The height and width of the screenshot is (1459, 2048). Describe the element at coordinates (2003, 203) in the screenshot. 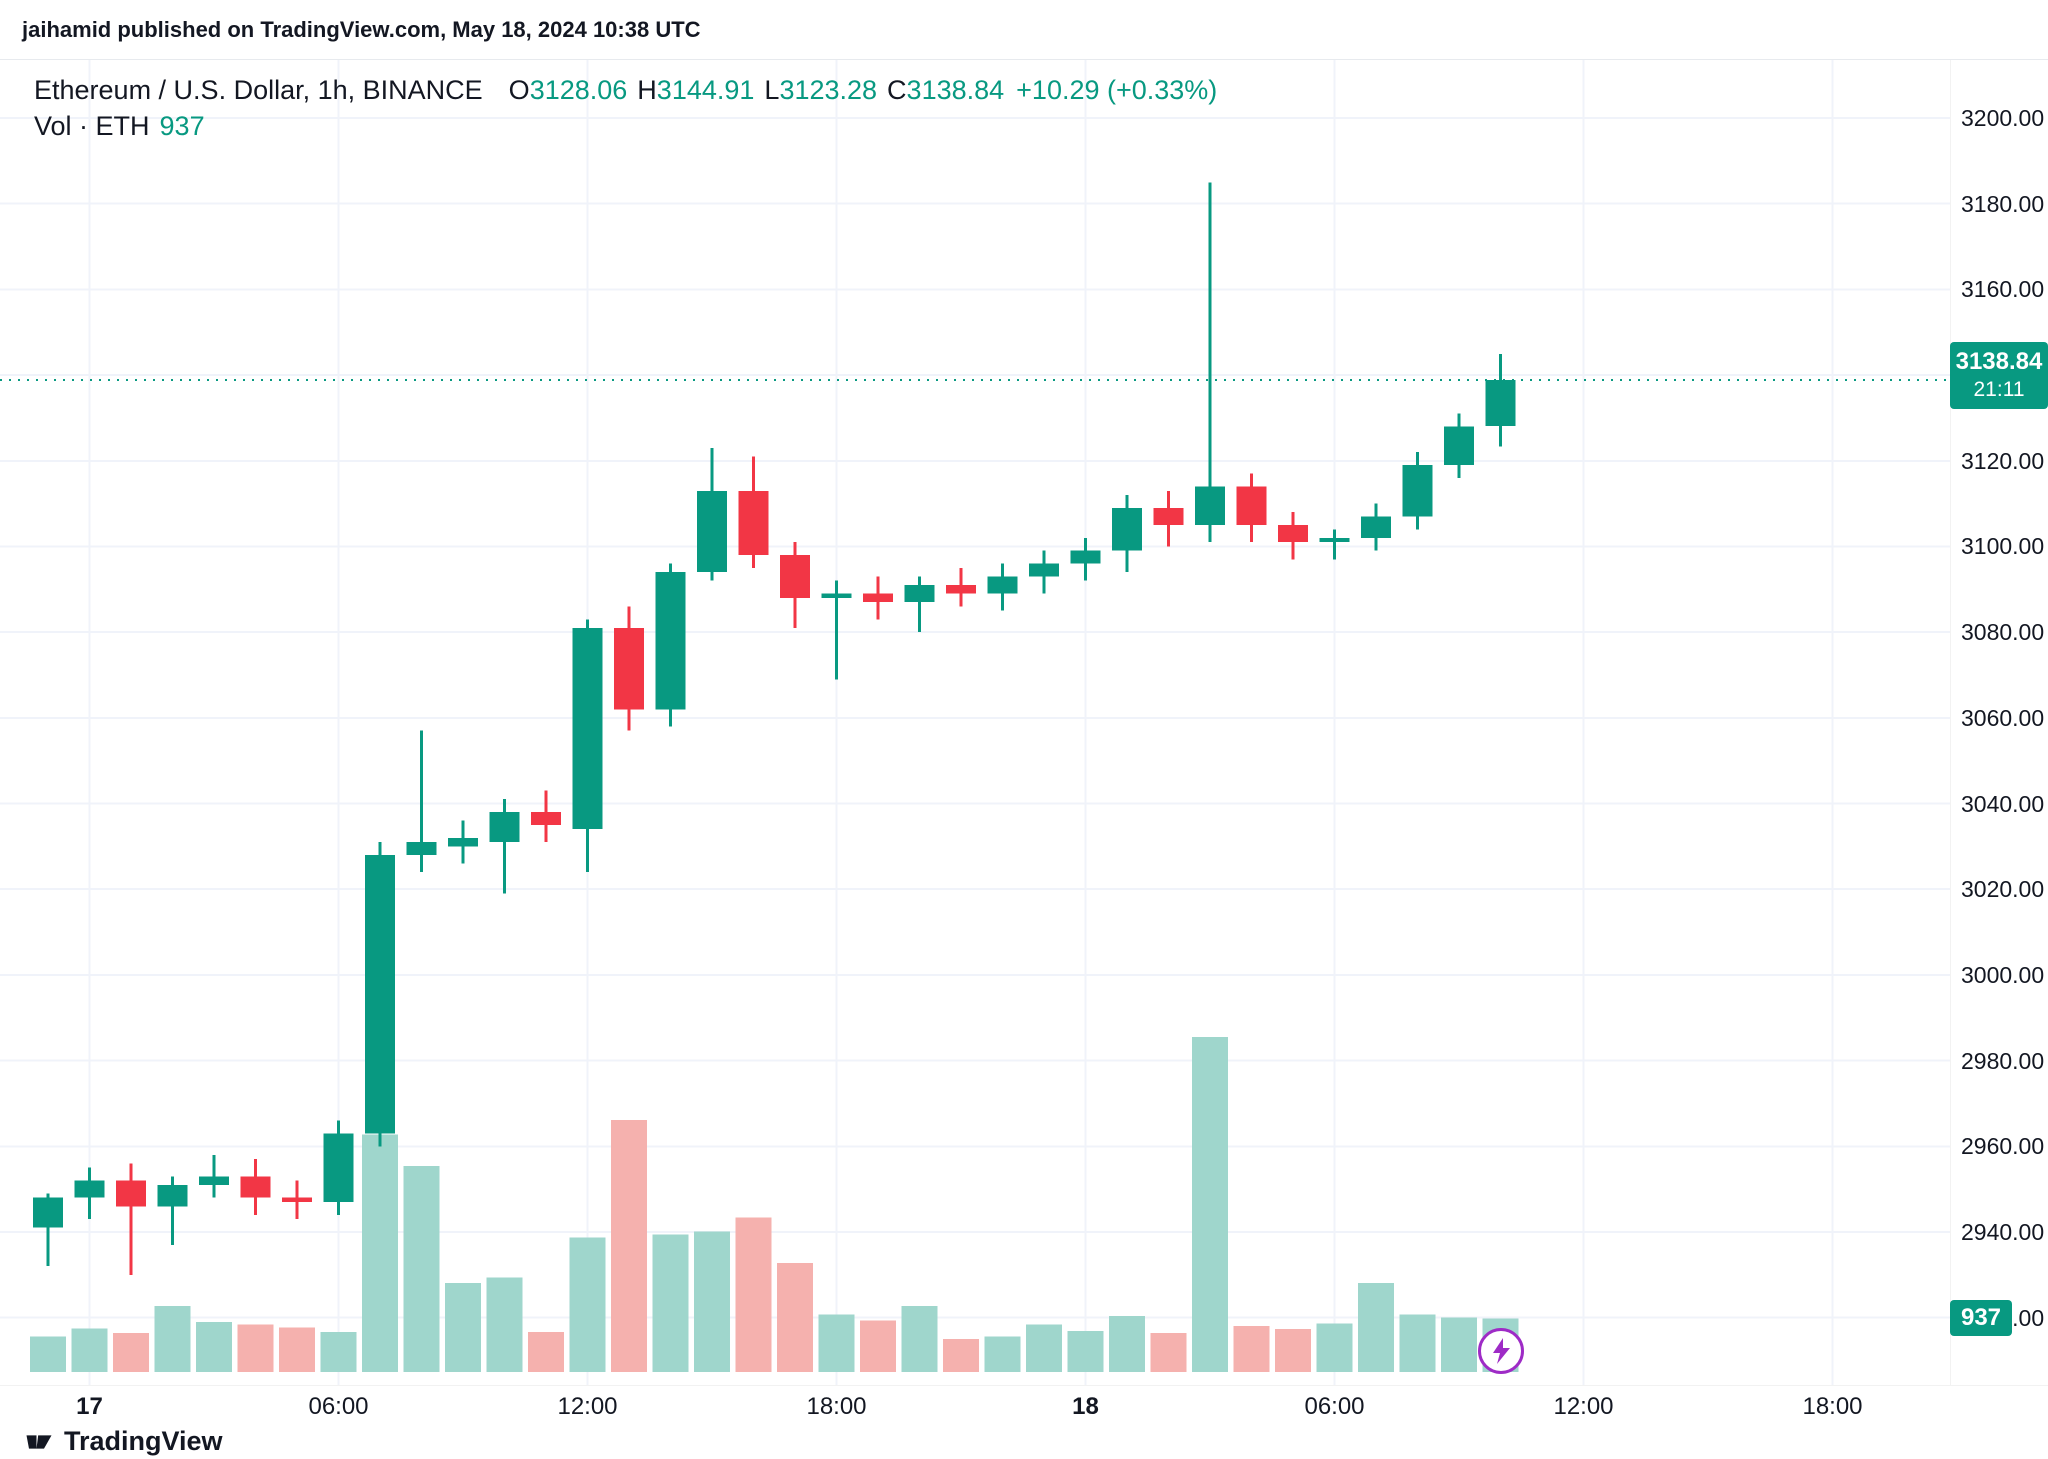

I see `price-axis-label: 3180.00` at that location.